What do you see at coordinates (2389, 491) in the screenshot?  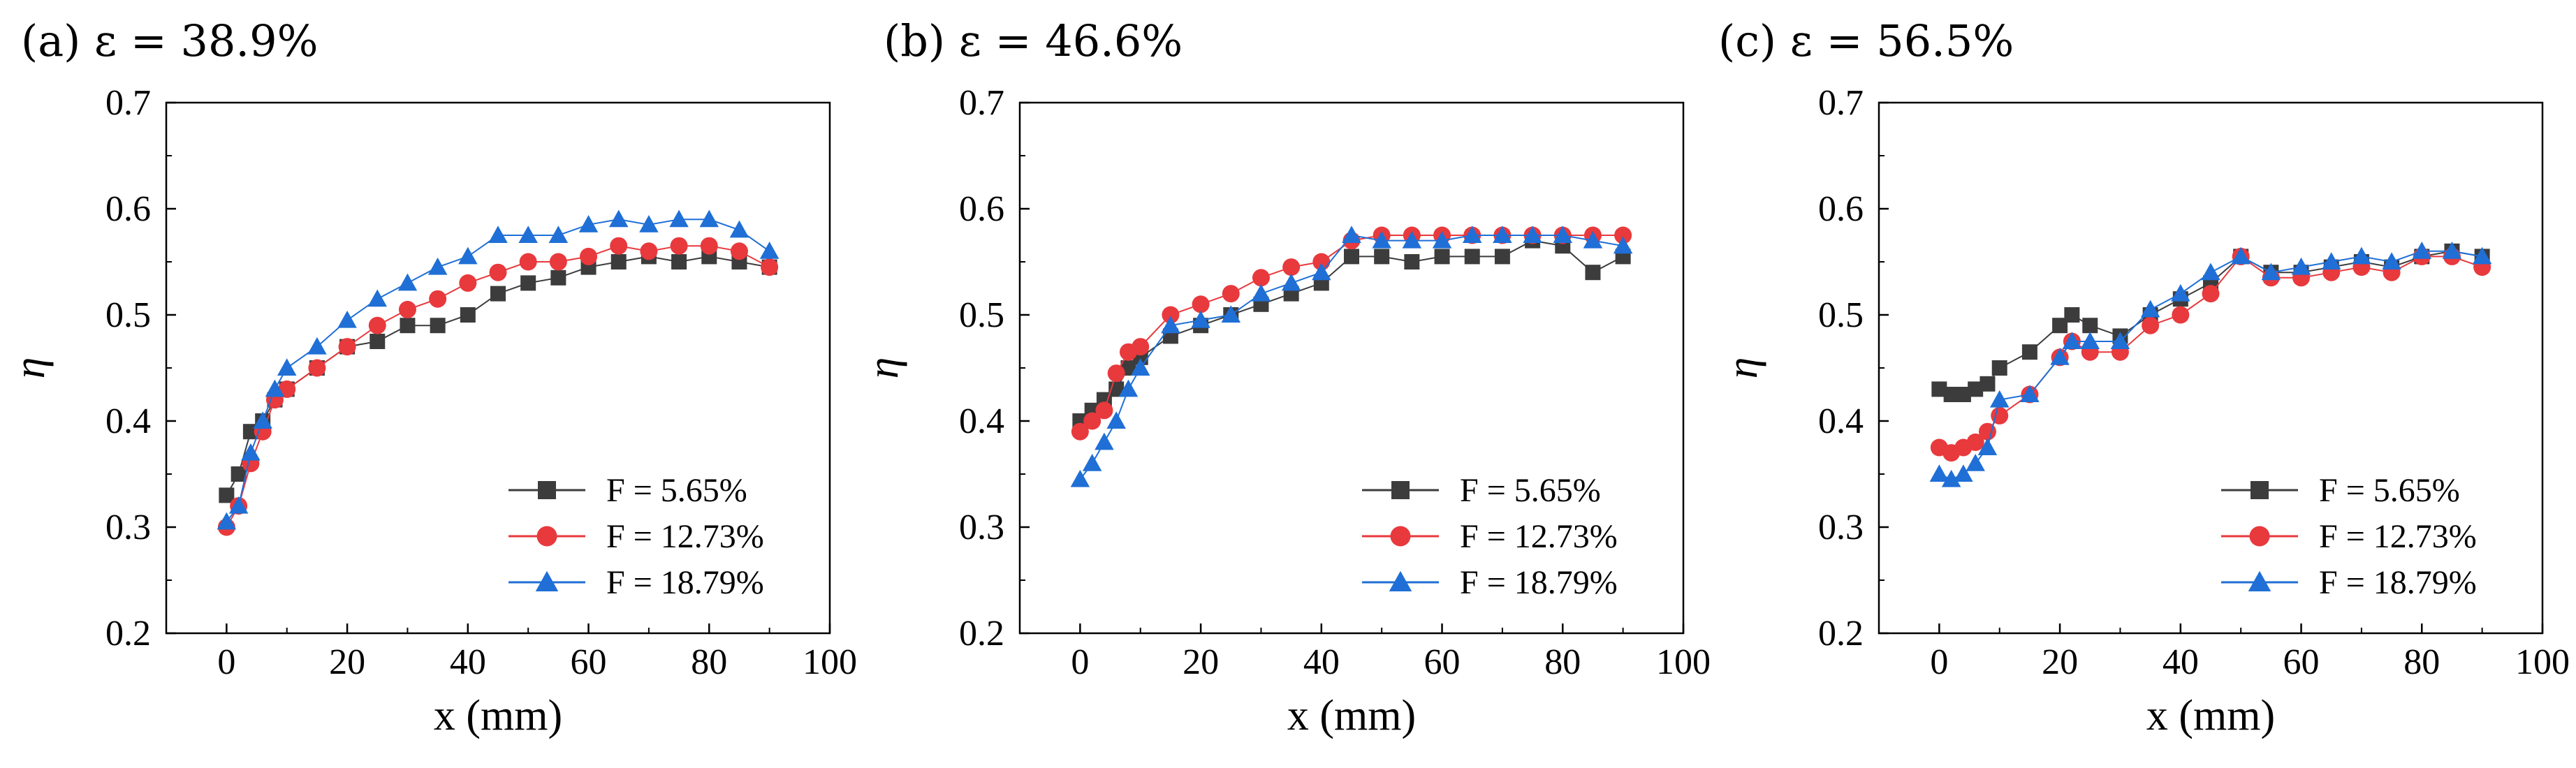 I see `legend-label: F = 5.65%` at bounding box center [2389, 491].